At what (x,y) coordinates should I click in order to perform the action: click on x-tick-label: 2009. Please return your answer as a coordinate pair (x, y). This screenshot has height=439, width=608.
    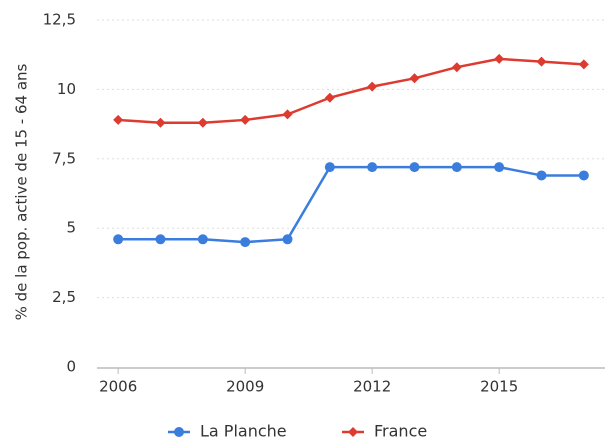
    Looking at the image, I should click on (245, 387).